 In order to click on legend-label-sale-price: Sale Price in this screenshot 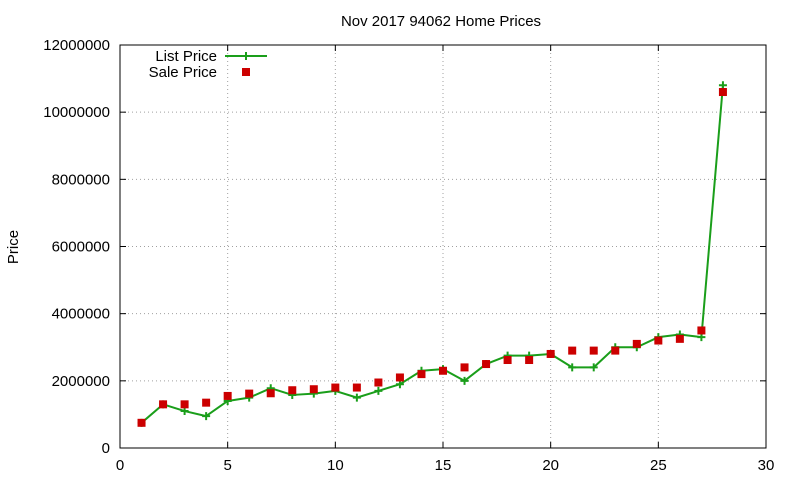, I will do `click(183, 72)`.